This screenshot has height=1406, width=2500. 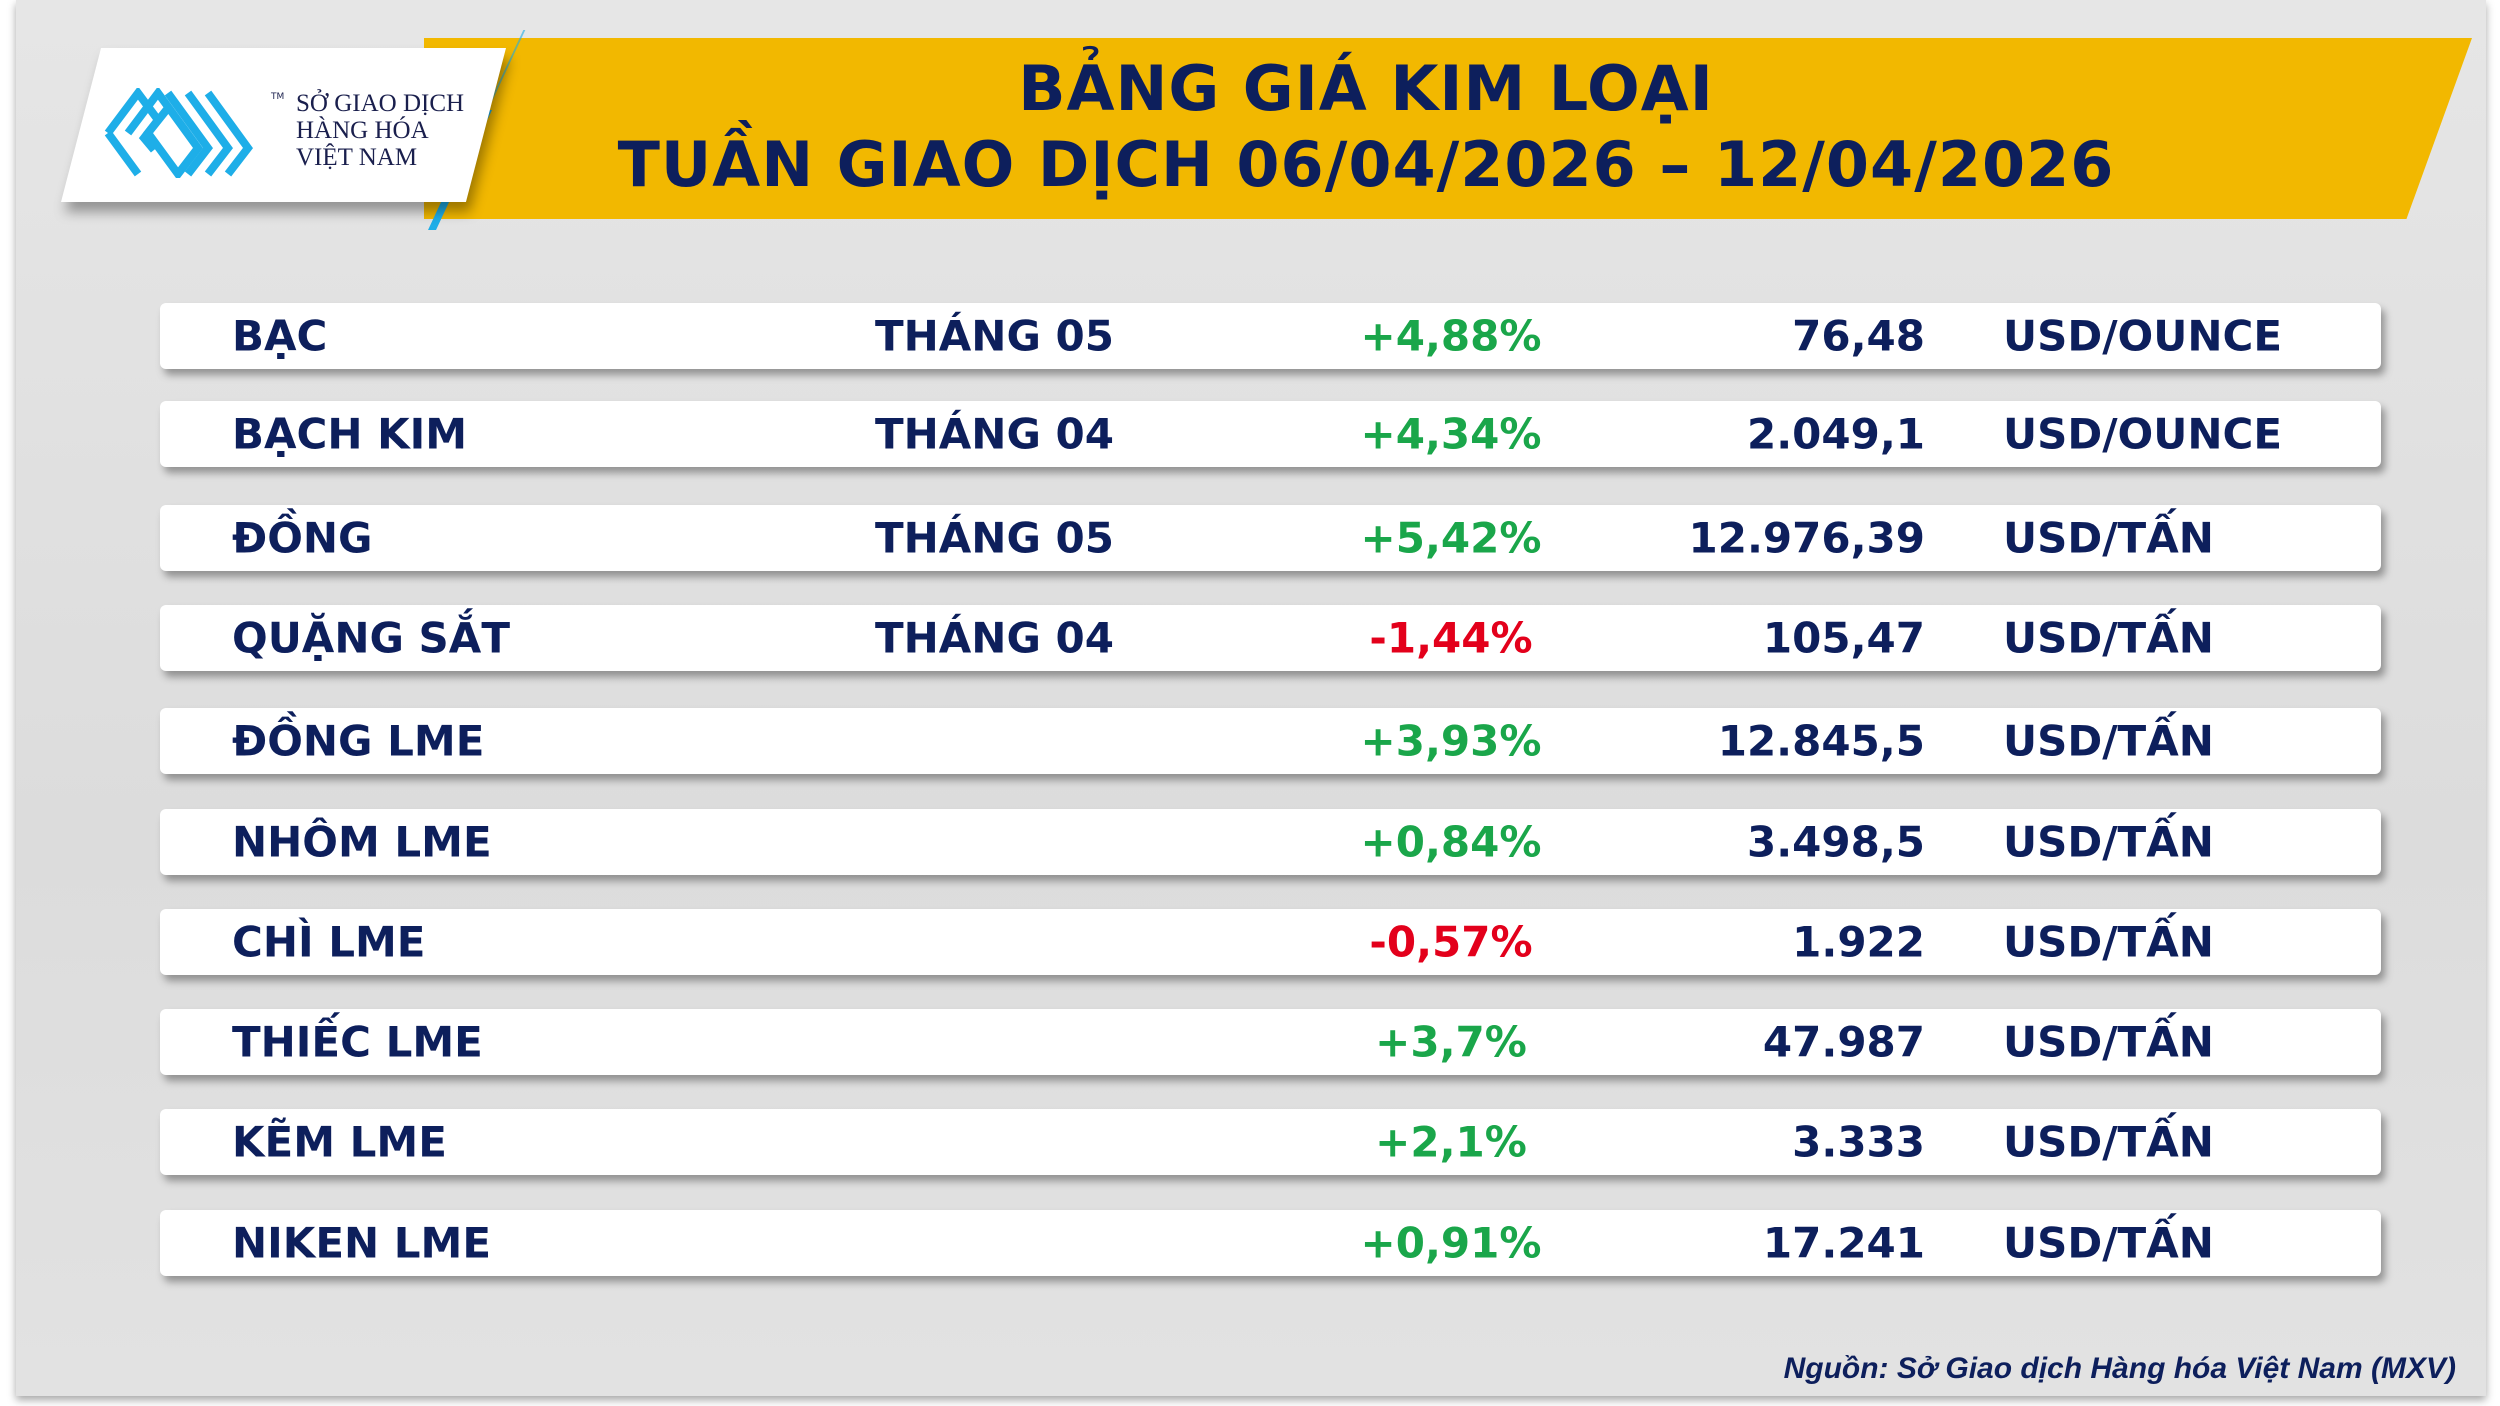 What do you see at coordinates (1270, 842) in the screenshot?
I see `table-row: NHÔM LME +0,84% 3.498,5 USD/TẤN` at bounding box center [1270, 842].